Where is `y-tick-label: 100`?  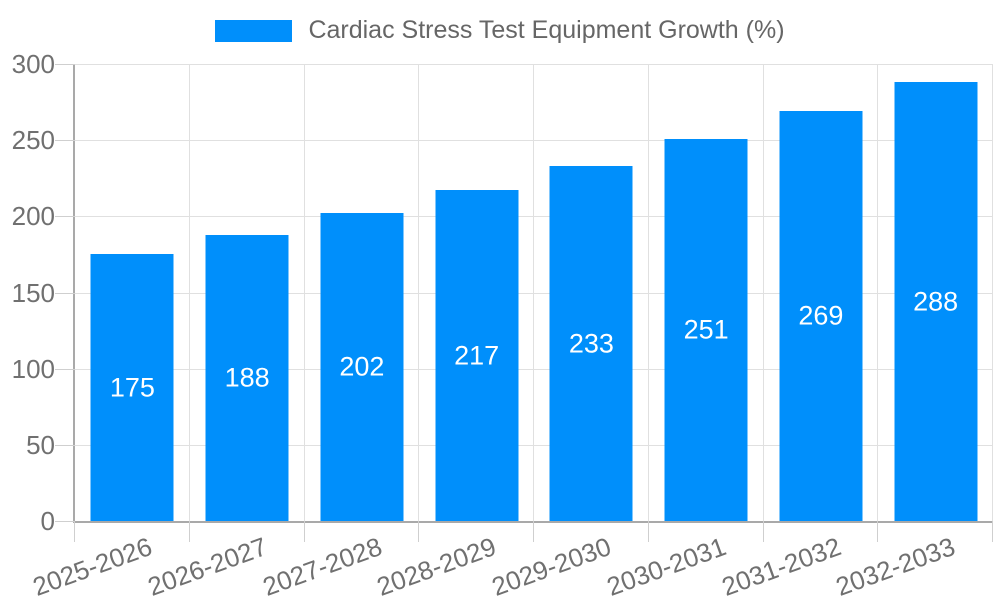 y-tick-label: 100 is located at coordinates (33, 368).